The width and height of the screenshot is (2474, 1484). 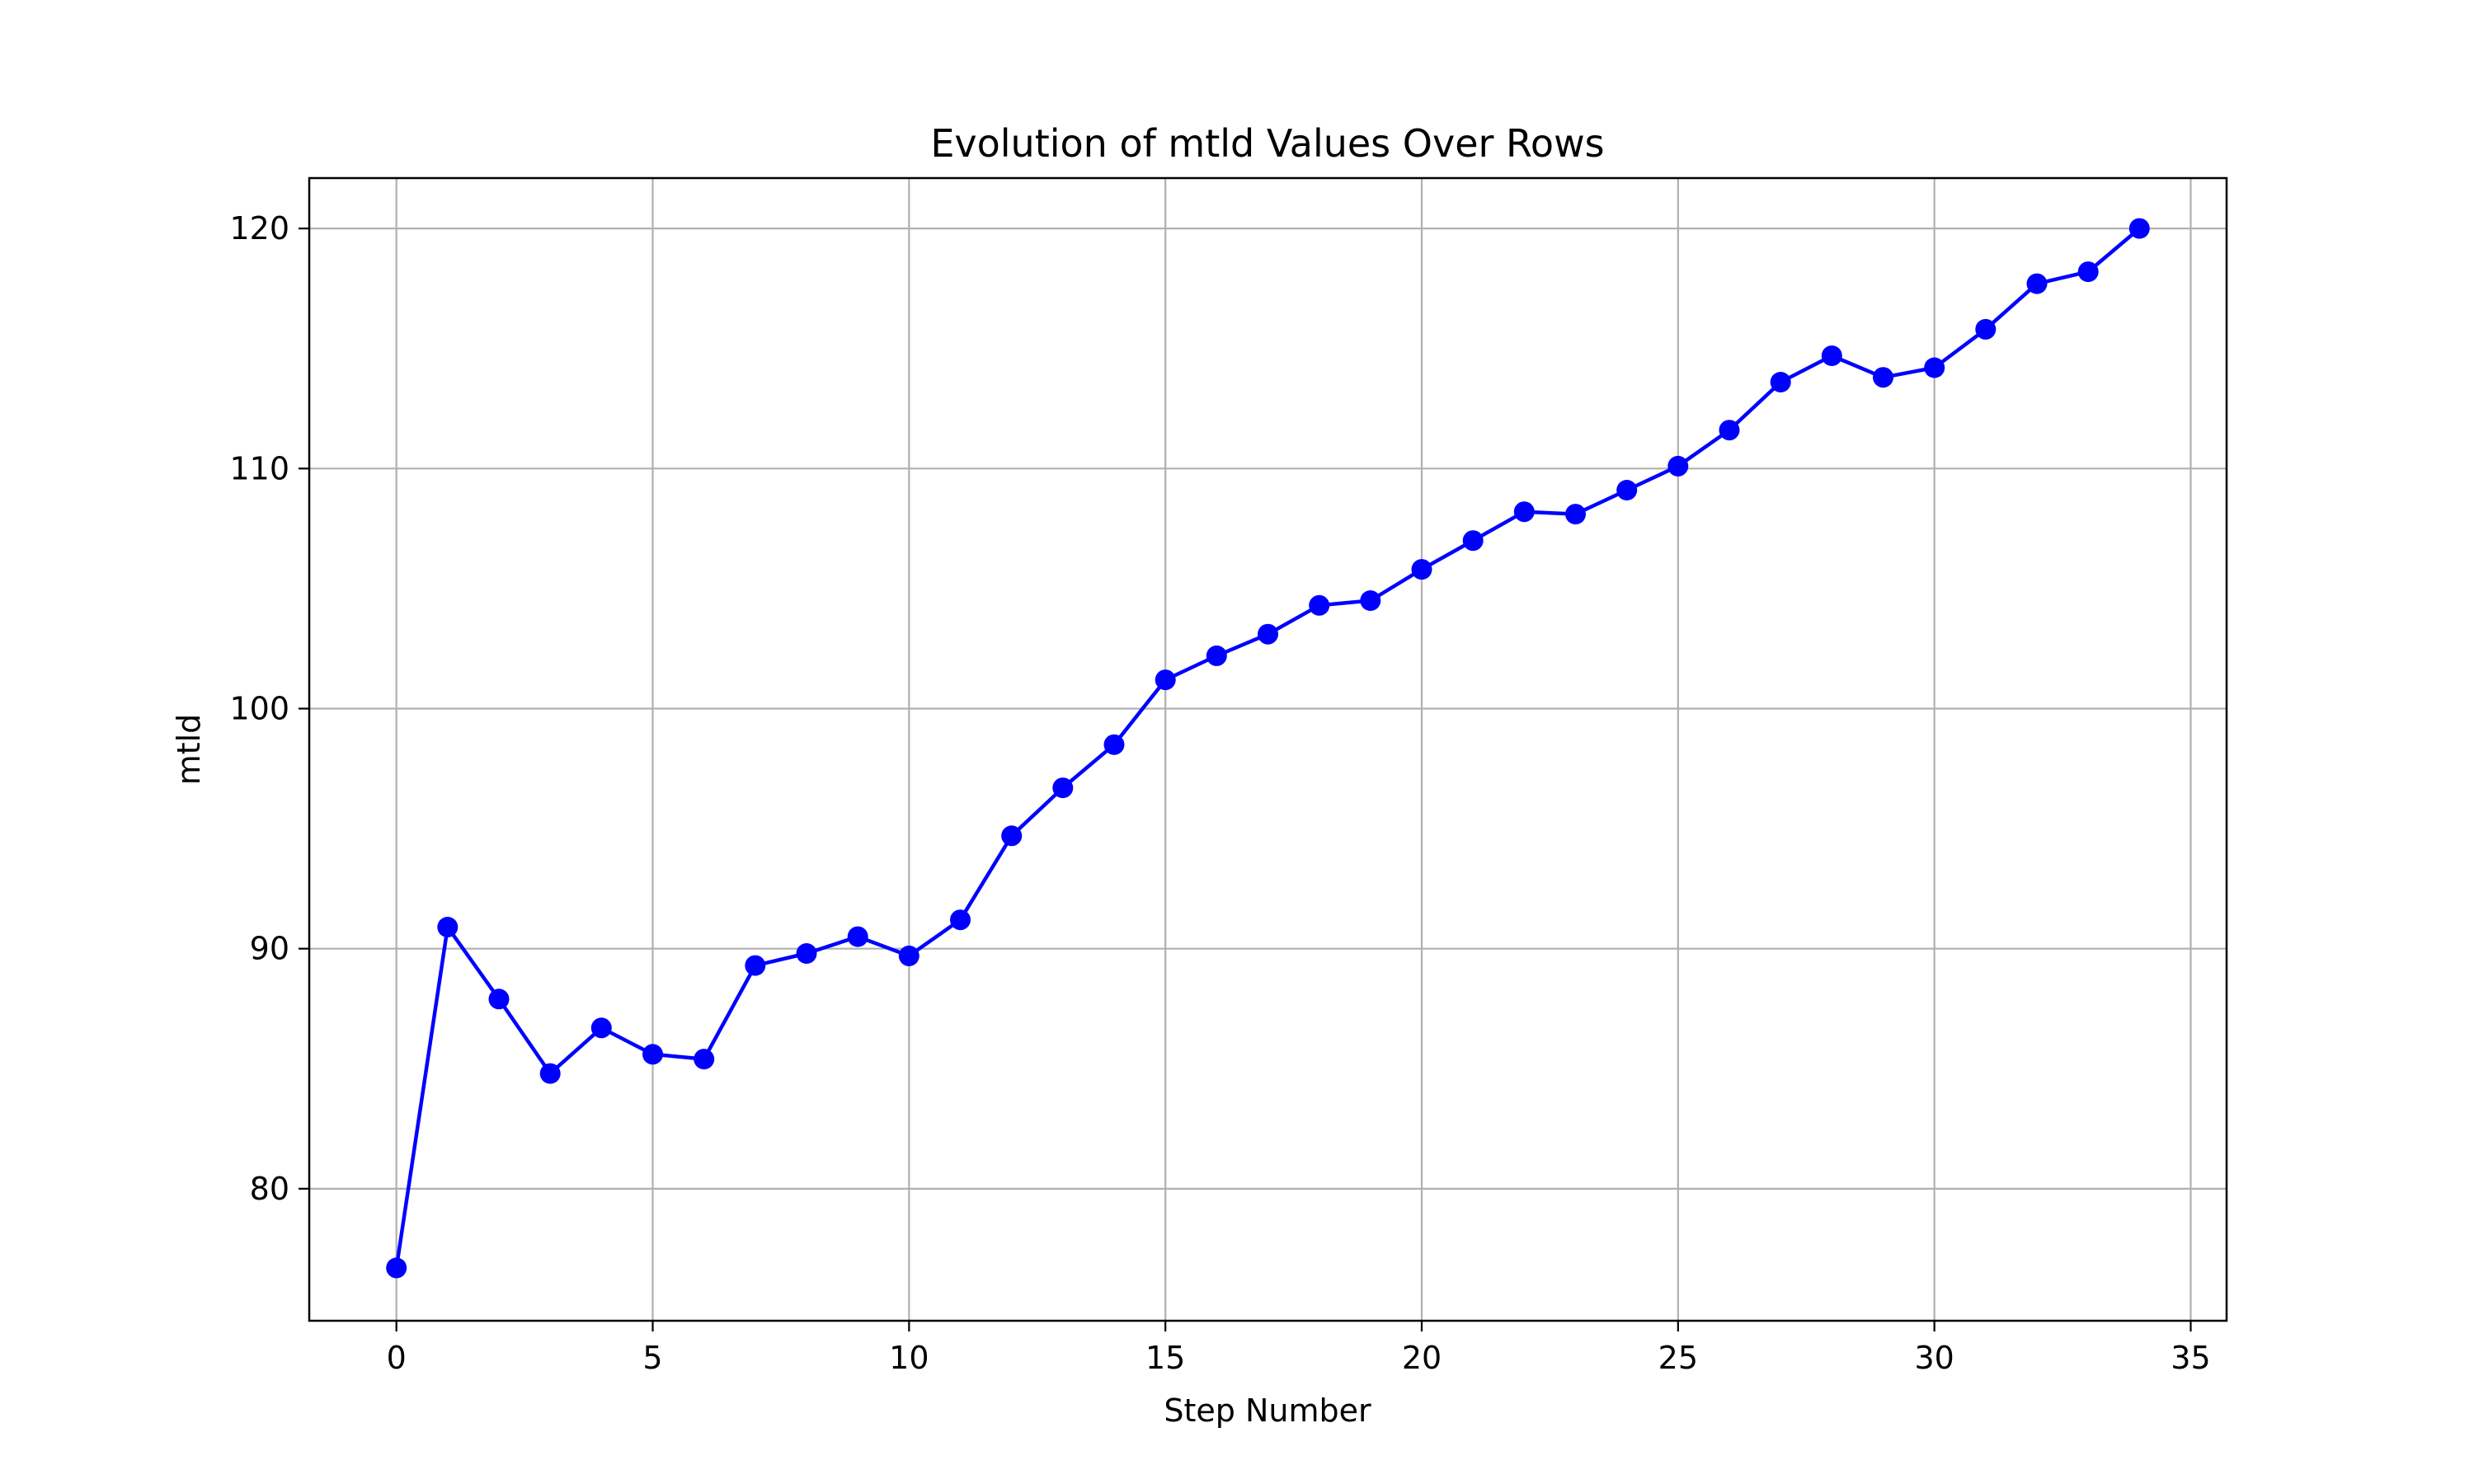 I want to click on x-tick-label: 0, so click(x=397, y=1358).